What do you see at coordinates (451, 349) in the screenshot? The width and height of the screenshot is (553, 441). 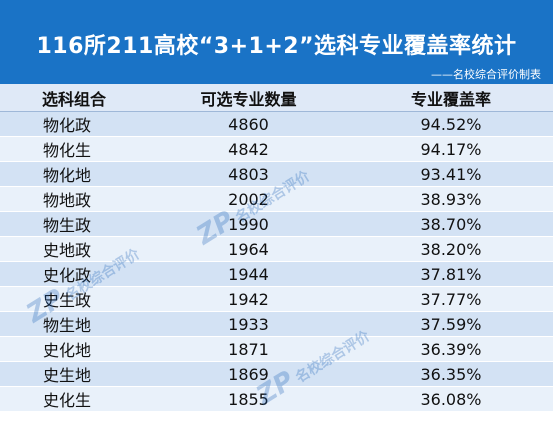 I see `cell-coverage: 36.39%` at bounding box center [451, 349].